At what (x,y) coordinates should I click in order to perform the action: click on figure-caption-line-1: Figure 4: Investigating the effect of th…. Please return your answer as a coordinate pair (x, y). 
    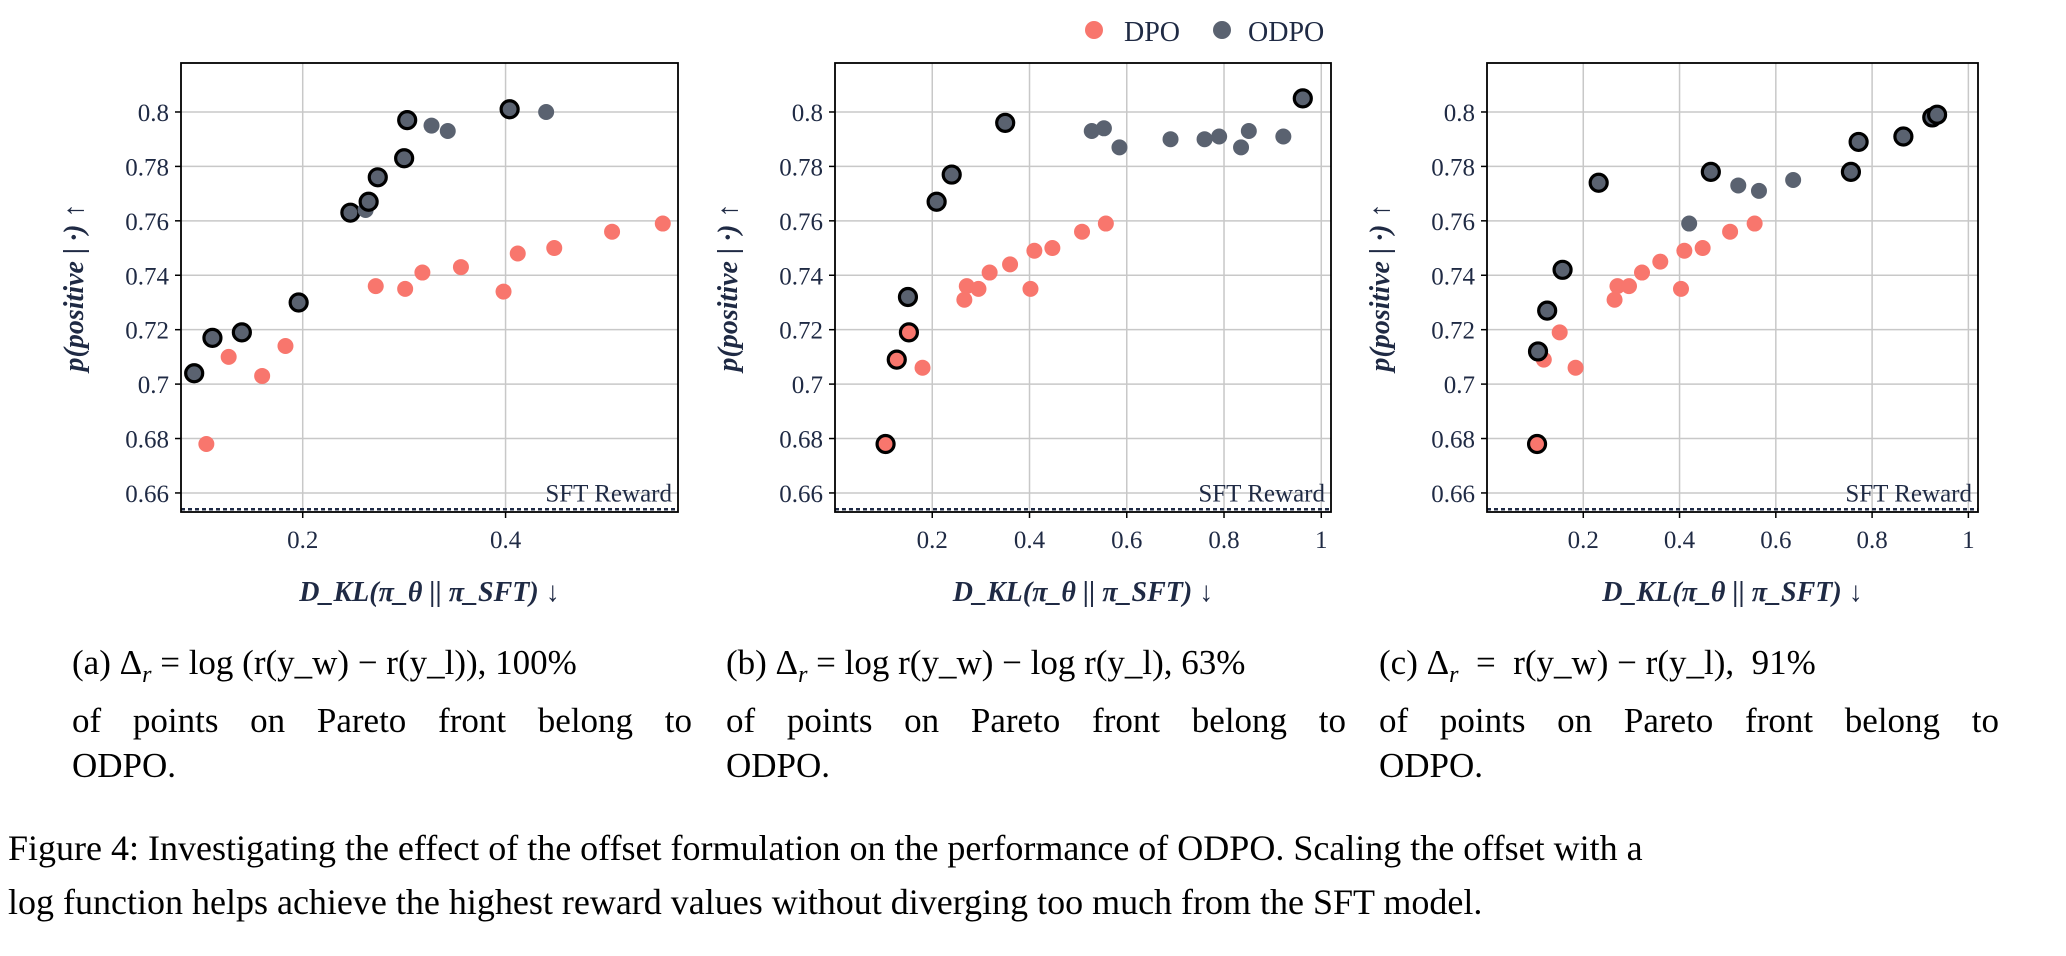
    Looking at the image, I should click on (825, 848).